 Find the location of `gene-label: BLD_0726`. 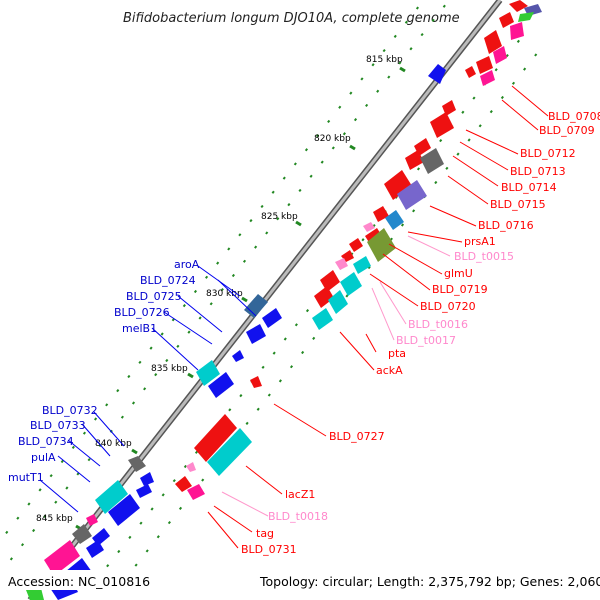

gene-label: BLD_0726 is located at coordinates (142, 312).